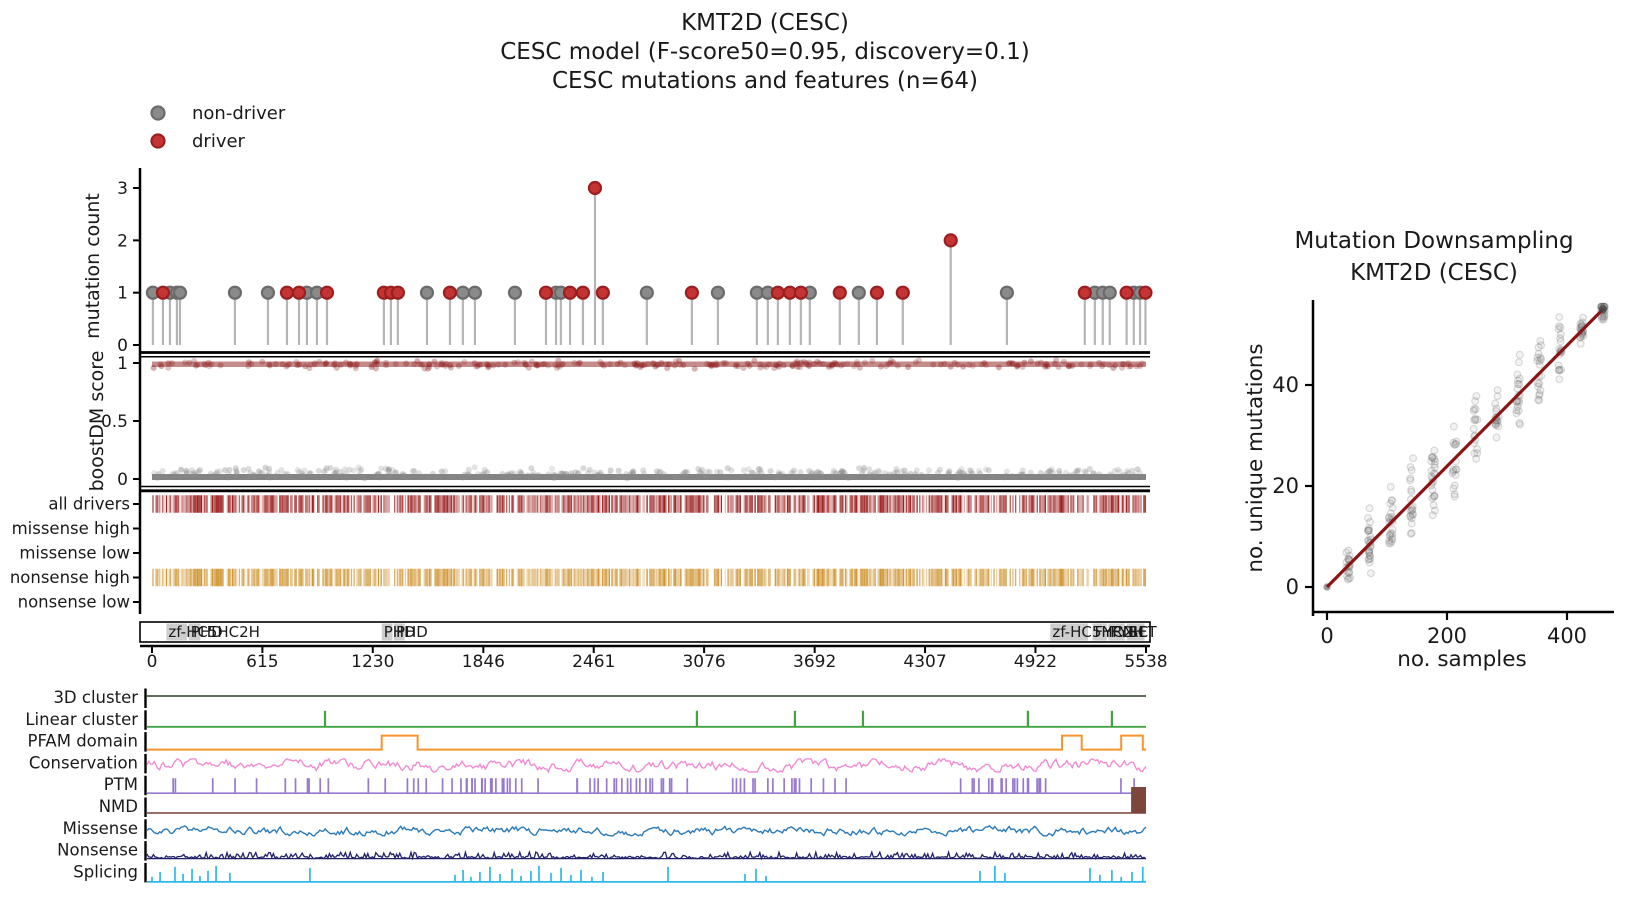 Image resolution: width=1637 pixels, height=905 pixels. Describe the element at coordinates (765, 81) in the screenshot. I see `figure-title-line3: CESC mutations and features (n=64)` at that location.